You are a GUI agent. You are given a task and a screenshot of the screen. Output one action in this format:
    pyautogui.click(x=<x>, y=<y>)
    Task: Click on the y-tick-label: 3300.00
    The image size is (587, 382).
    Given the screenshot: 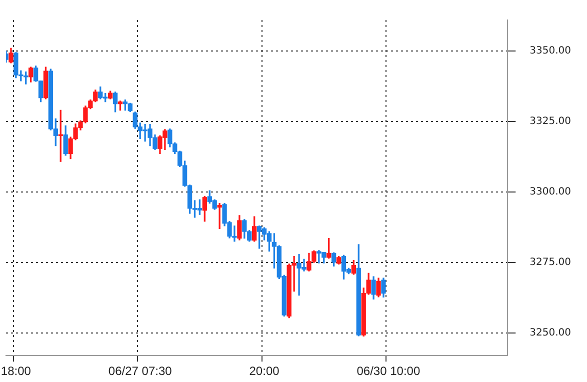 What is the action you would take?
    pyautogui.click(x=551, y=192)
    